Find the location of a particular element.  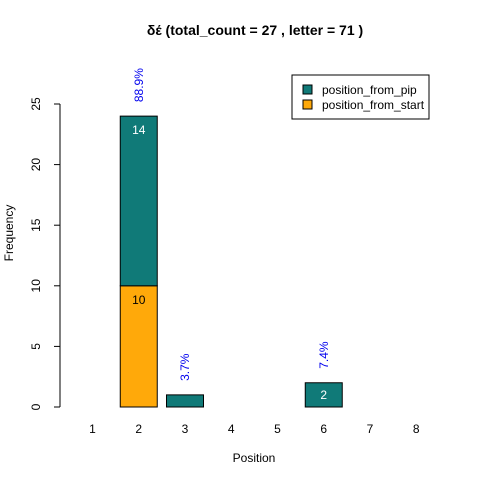

x-tick-label: 8 is located at coordinates (416, 429).